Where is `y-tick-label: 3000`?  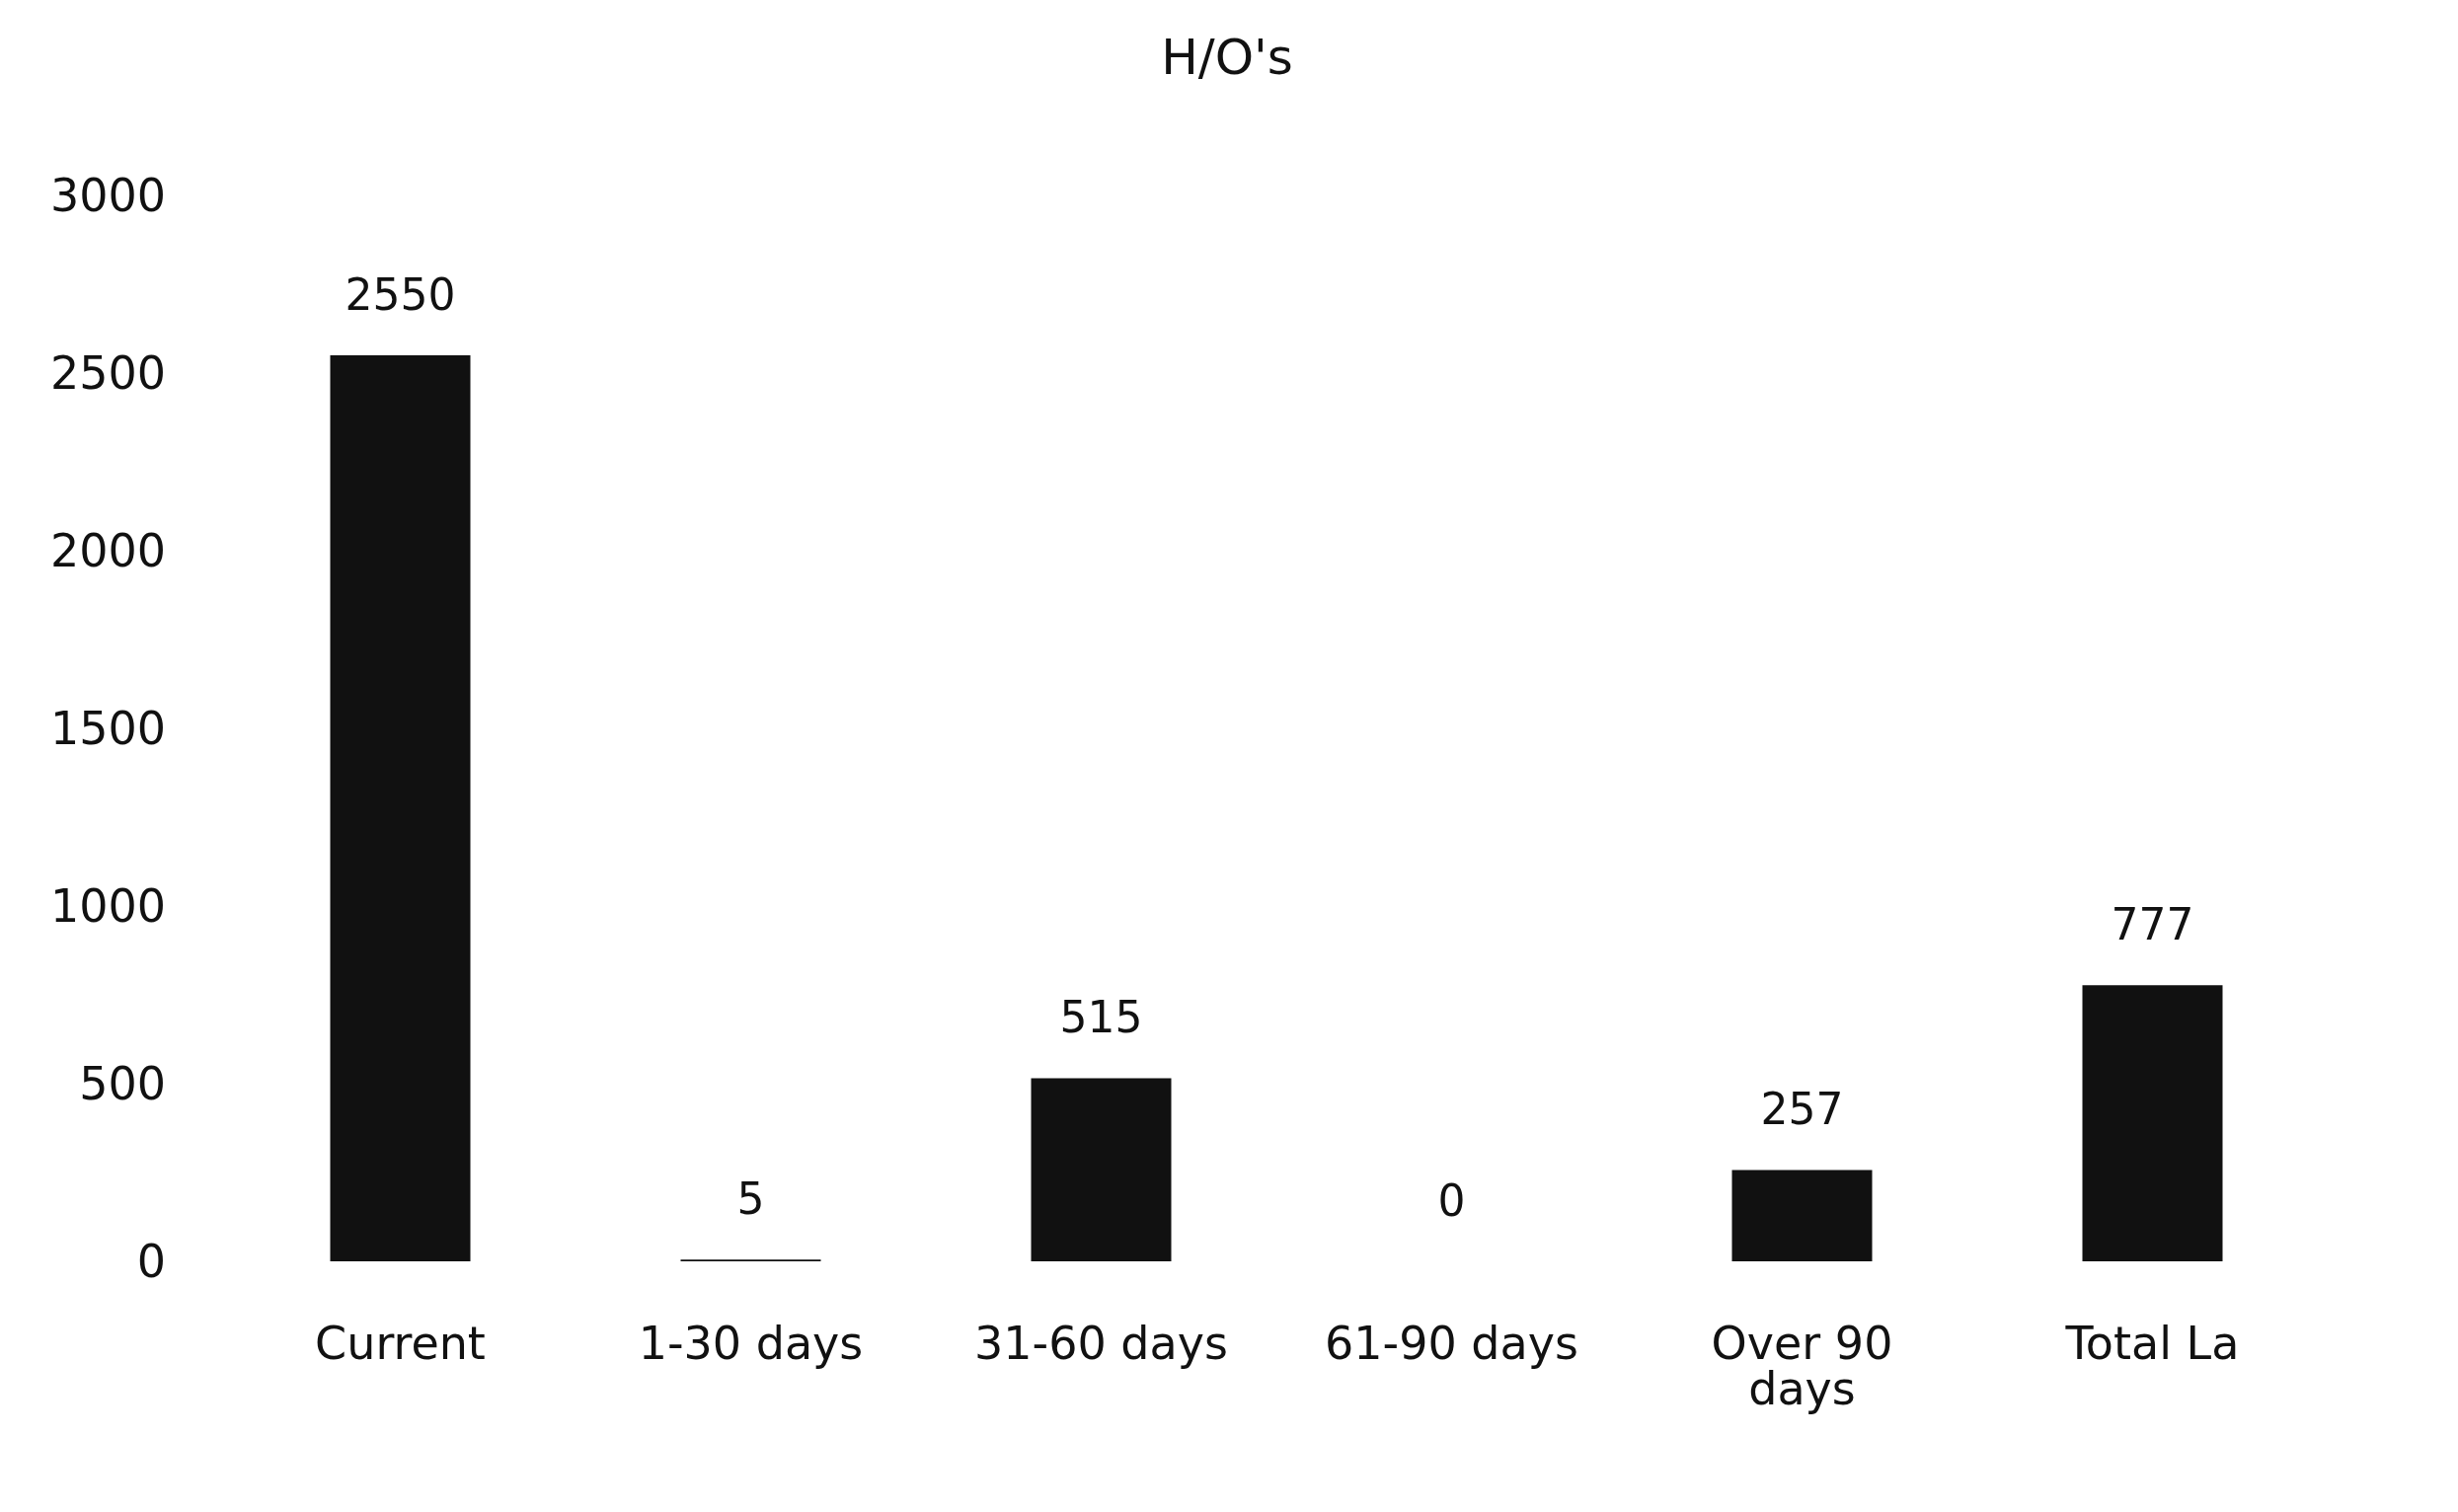
y-tick-label: 3000 is located at coordinates (108, 195).